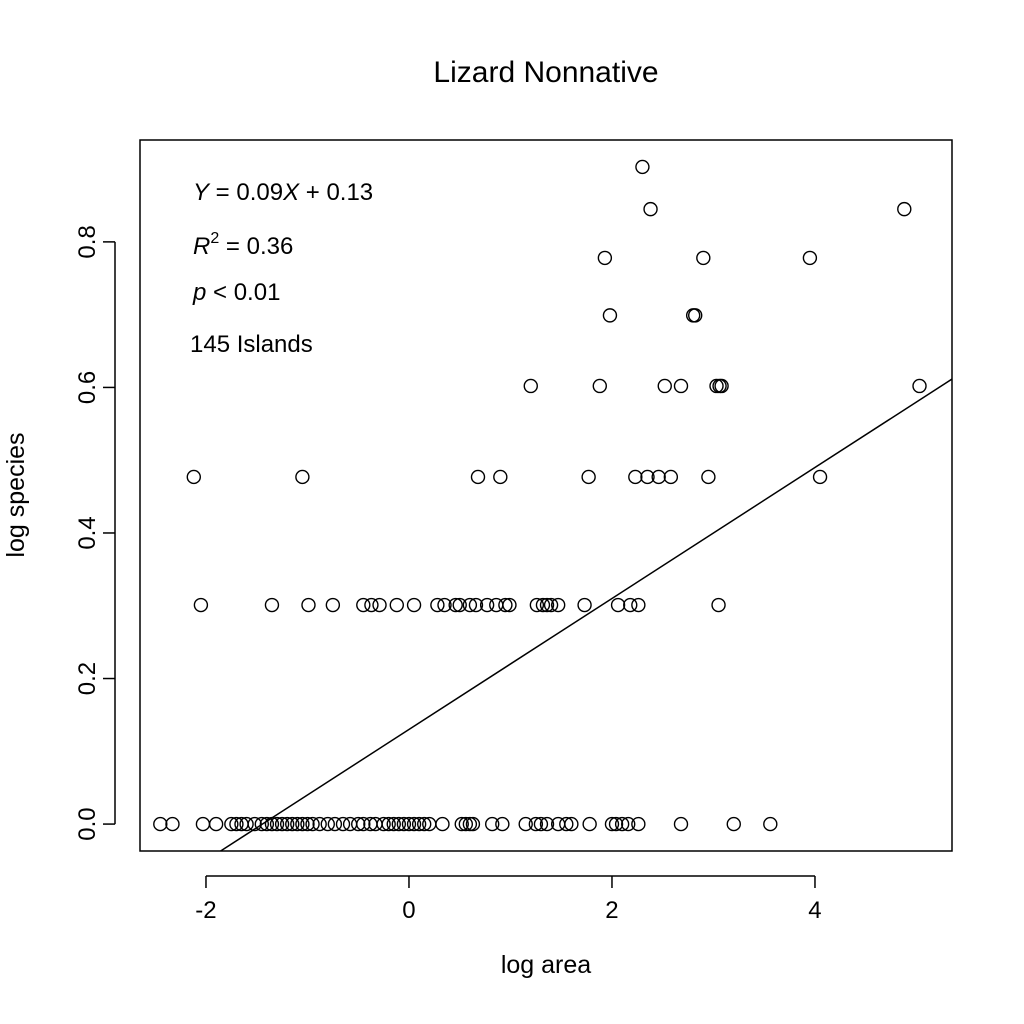 The width and height of the screenshot is (1024, 1024). I want to click on x-tick-label: 2, so click(611, 910).